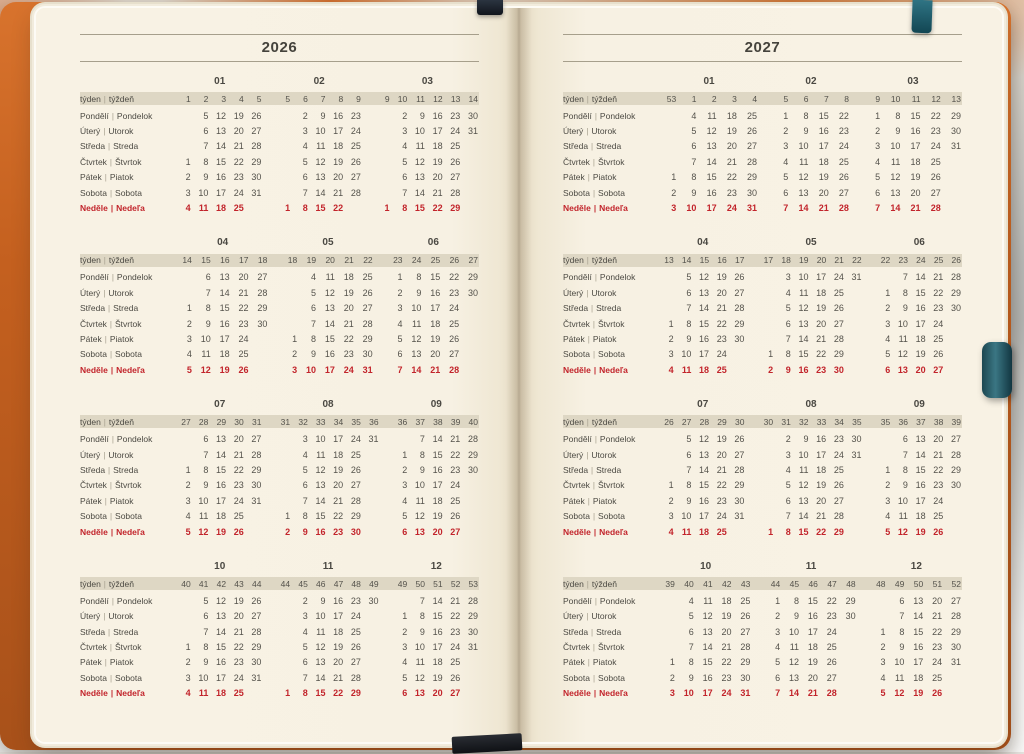 This screenshot has width=1024, height=754. Describe the element at coordinates (93, 631) in the screenshot. I see `label-czech: Středa` at that location.